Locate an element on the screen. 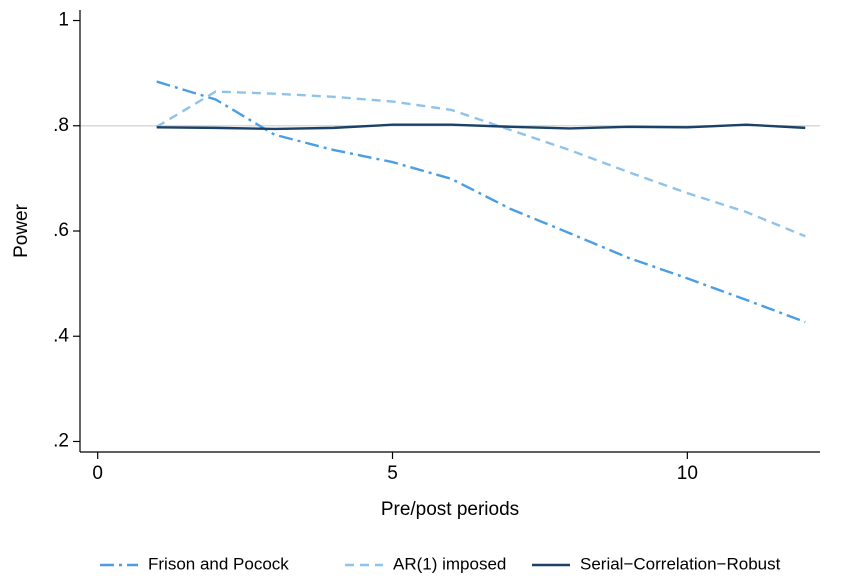 This screenshot has height=580, width=843. legend-label: Serial−Correlation−Robust is located at coordinates (680, 563).